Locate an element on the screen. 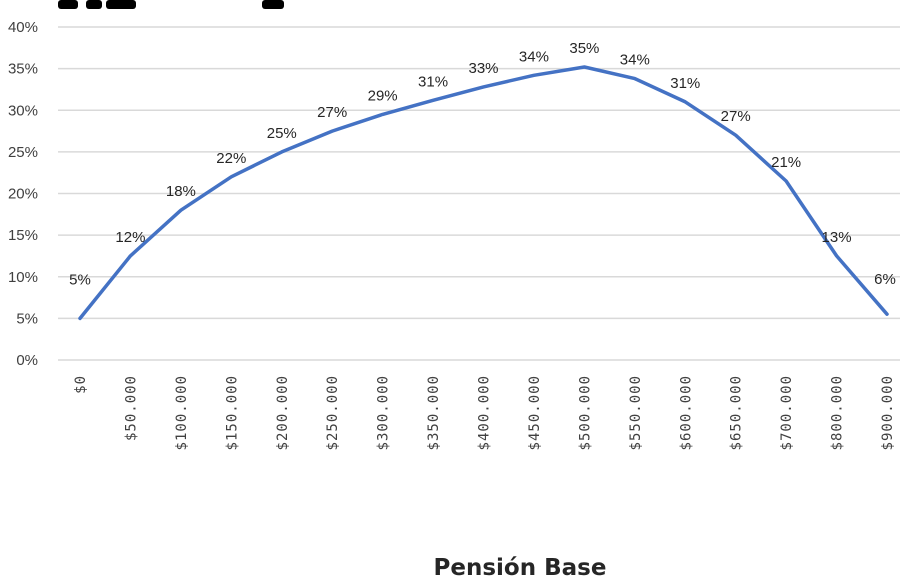 This screenshot has width=901, height=583. chart-title-cropped is located at coordinates (171, 4).